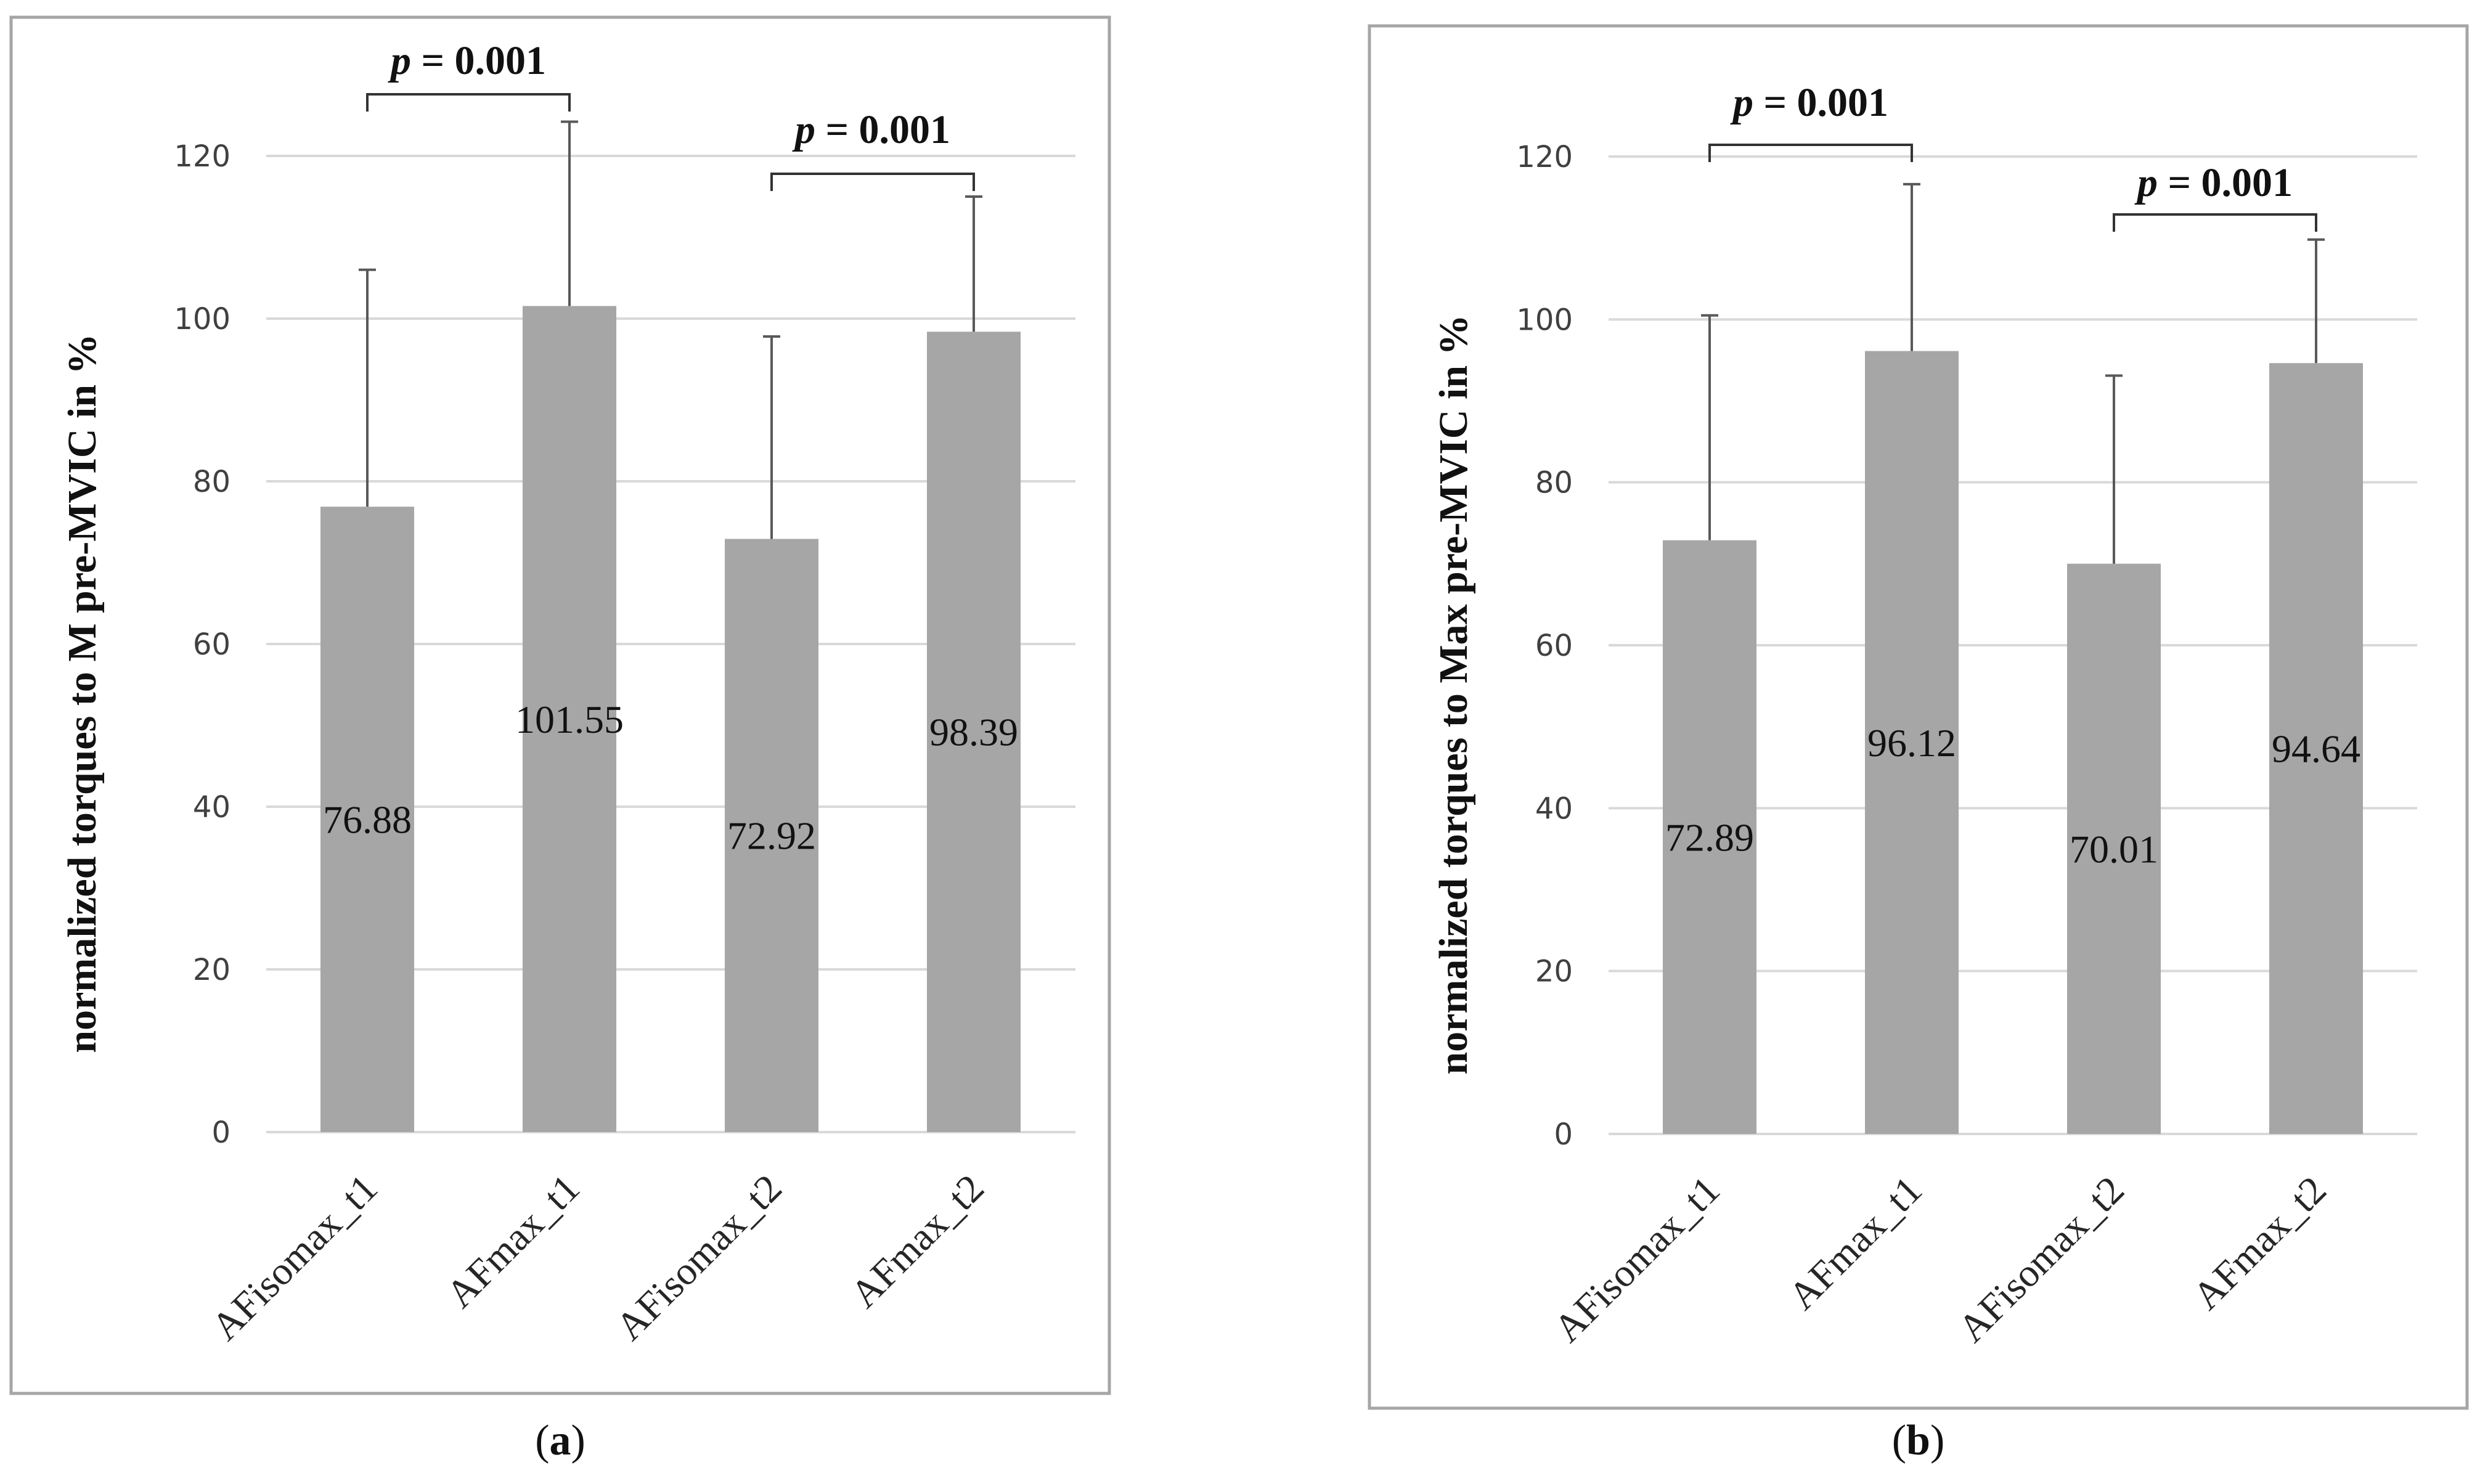 The width and height of the screenshot is (2472, 1484). I want to click on panel-letter: a, so click(560, 1440).